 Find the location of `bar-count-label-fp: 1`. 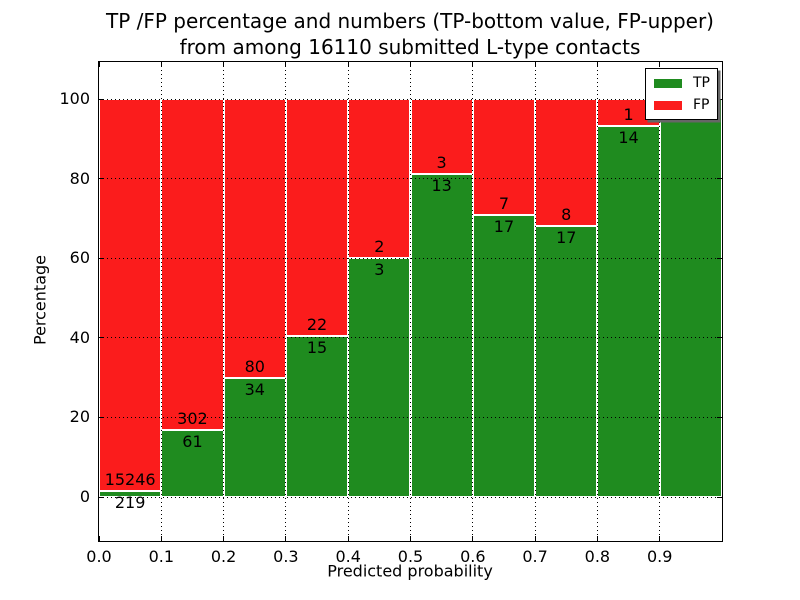

bar-count-label-fp: 1 is located at coordinates (628, 114).